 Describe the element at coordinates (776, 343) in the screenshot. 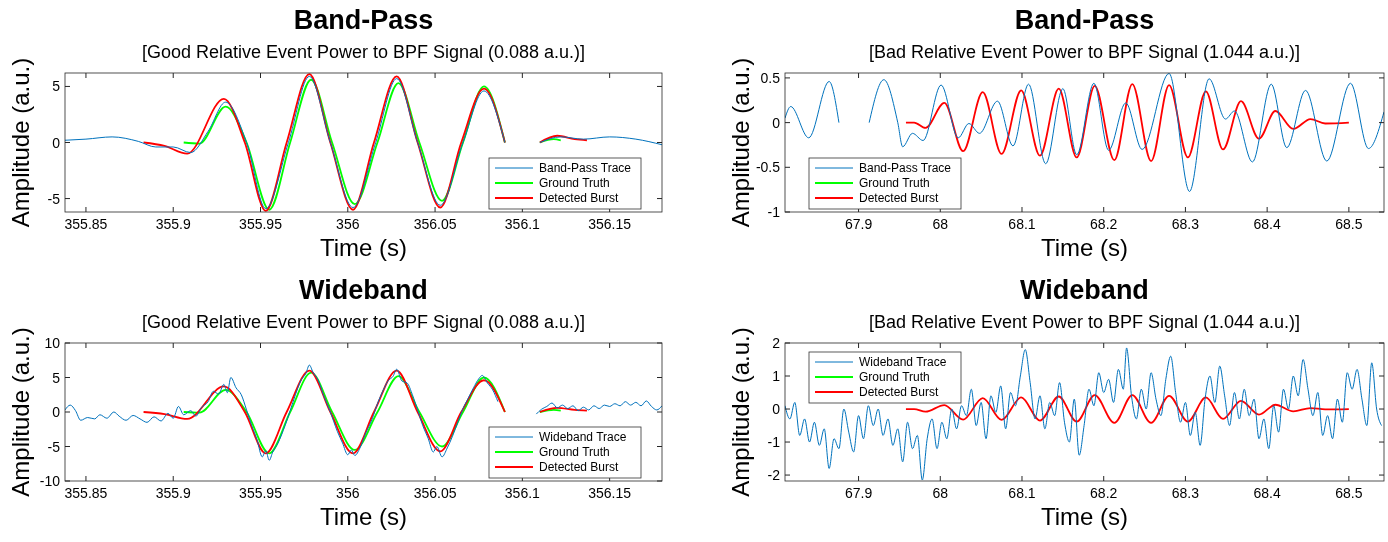

I see `y-tick-label: 2` at that location.